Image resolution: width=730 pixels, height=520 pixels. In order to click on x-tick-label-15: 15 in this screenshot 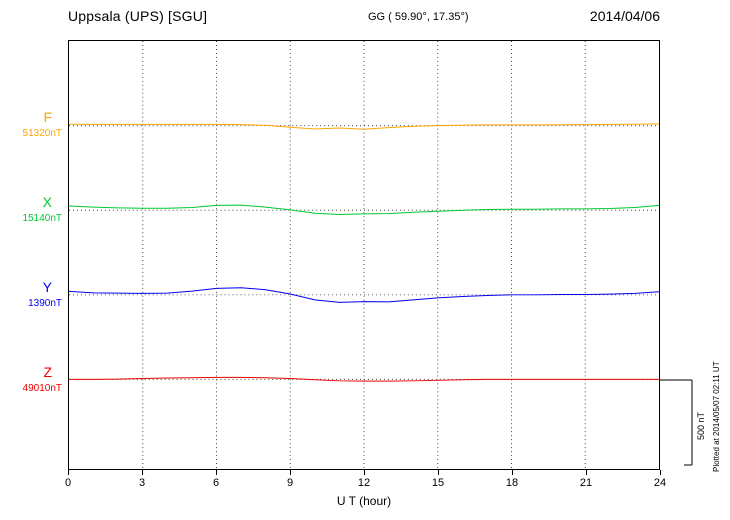, I will do `click(438, 483)`.